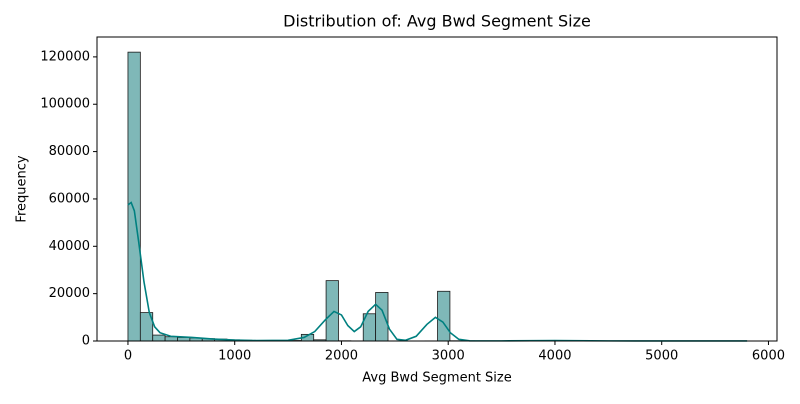  Describe the element at coordinates (69, 293) in the screenshot. I see `y-tick-label: 20000` at that location.